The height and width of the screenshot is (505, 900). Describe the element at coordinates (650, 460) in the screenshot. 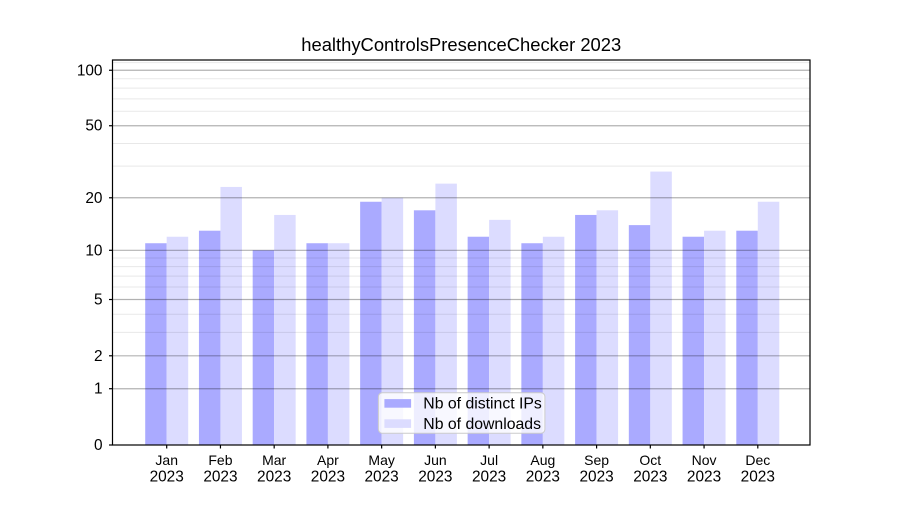

I see `svg-text: Oct` at that location.